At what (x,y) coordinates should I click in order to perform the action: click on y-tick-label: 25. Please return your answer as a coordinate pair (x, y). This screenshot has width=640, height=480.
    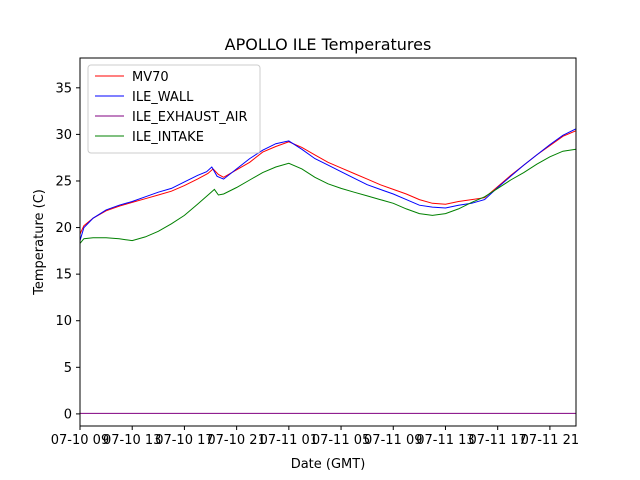
    Looking at the image, I should click on (63, 181).